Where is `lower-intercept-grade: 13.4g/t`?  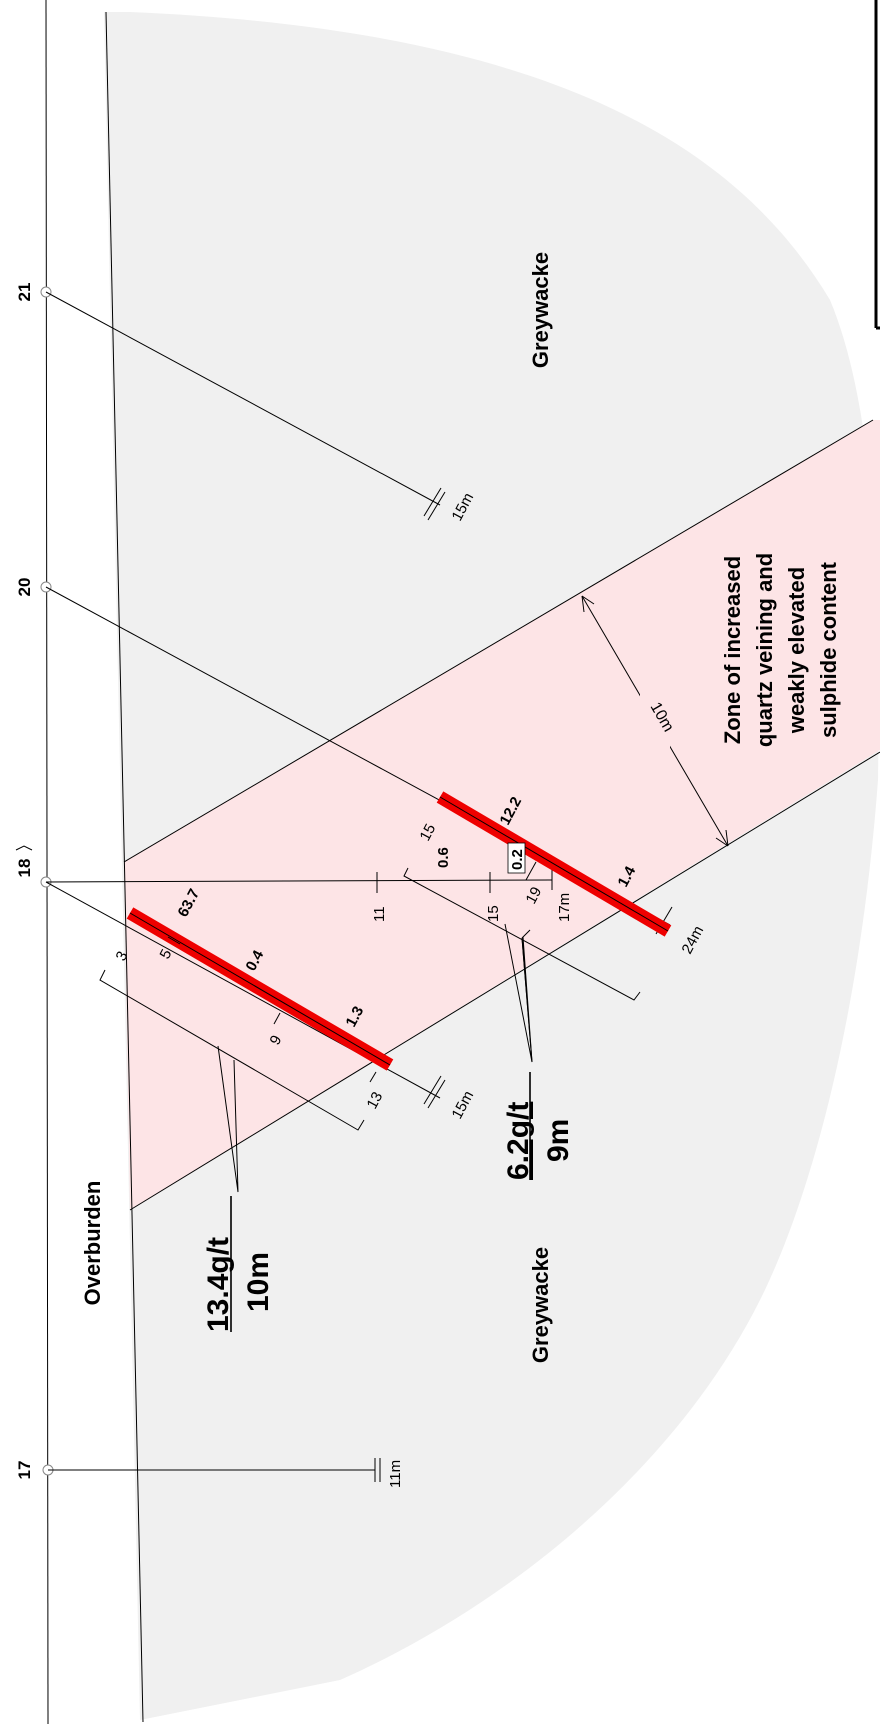 lower-intercept-grade: 13.4g/t is located at coordinates (218, 1284).